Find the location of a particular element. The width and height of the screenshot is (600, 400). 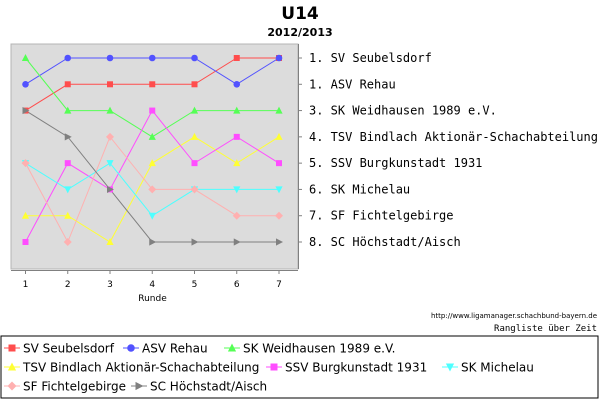

x-tick-label: 4 is located at coordinates (152, 285).